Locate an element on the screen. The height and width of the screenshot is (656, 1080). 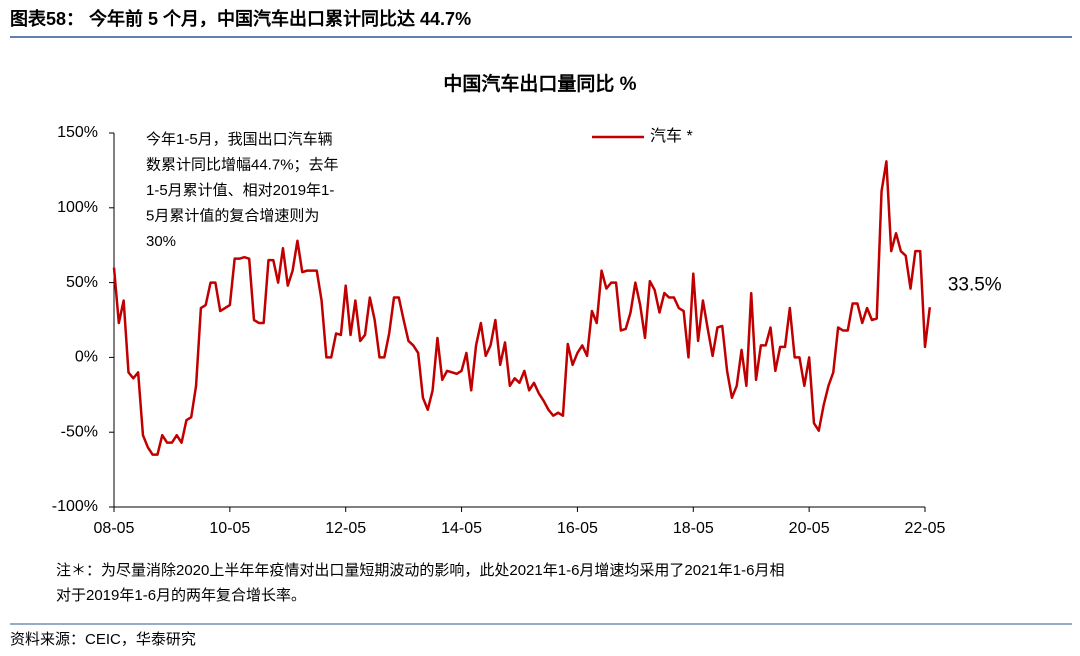
x-tick-label: 14-05 is located at coordinates (461, 528).